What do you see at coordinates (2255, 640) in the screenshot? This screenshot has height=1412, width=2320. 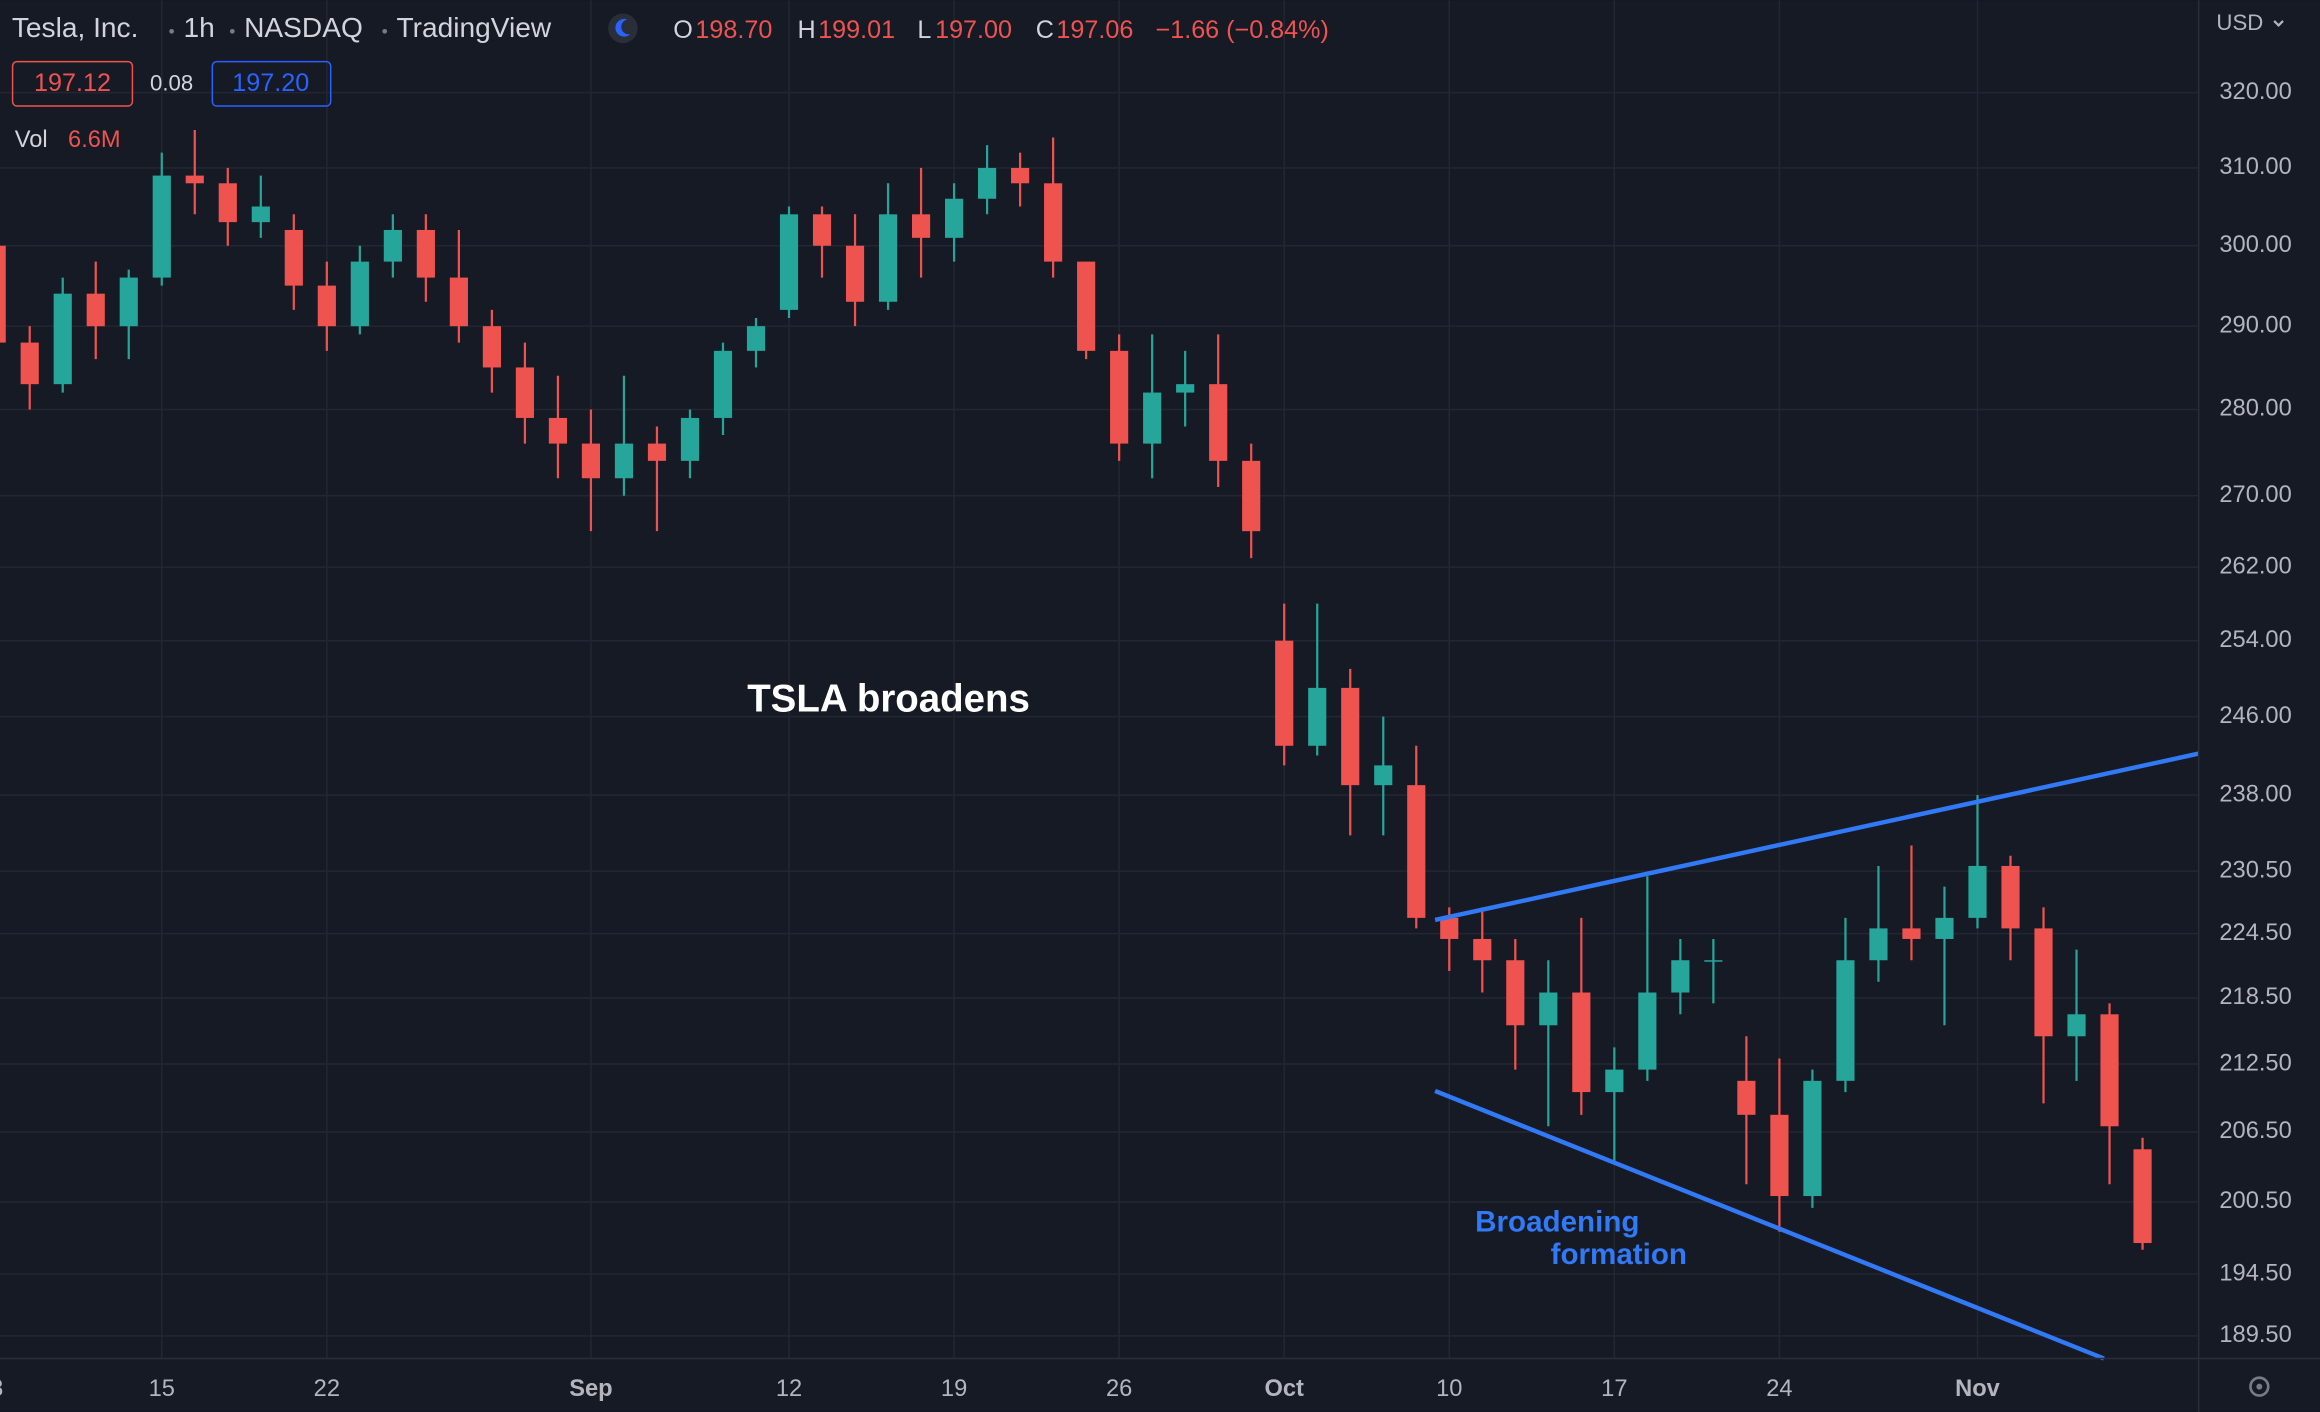 I see `y-tick-label: 254.00` at bounding box center [2255, 640].